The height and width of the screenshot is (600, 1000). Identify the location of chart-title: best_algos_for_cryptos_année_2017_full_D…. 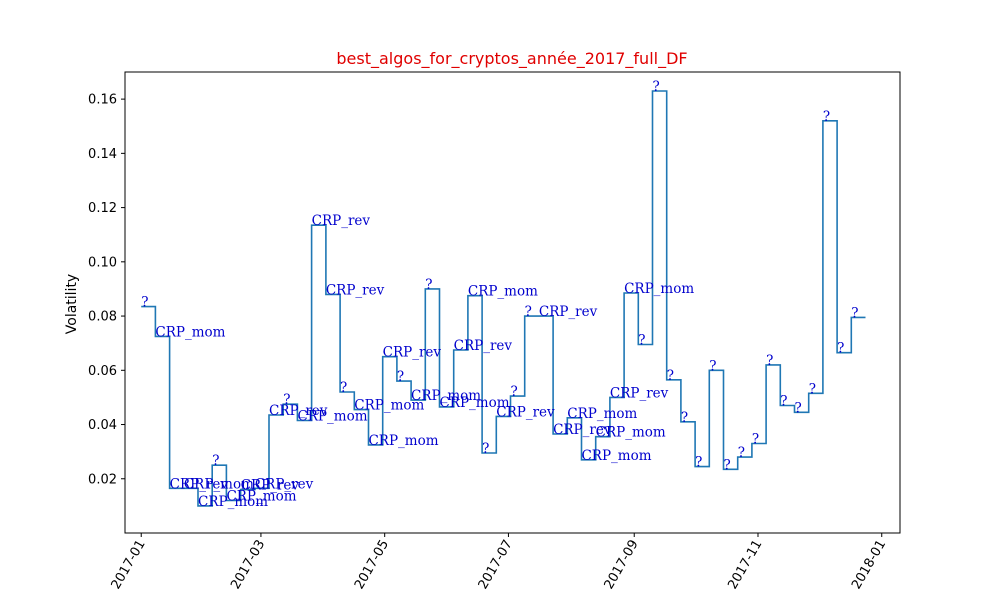
(511, 59).